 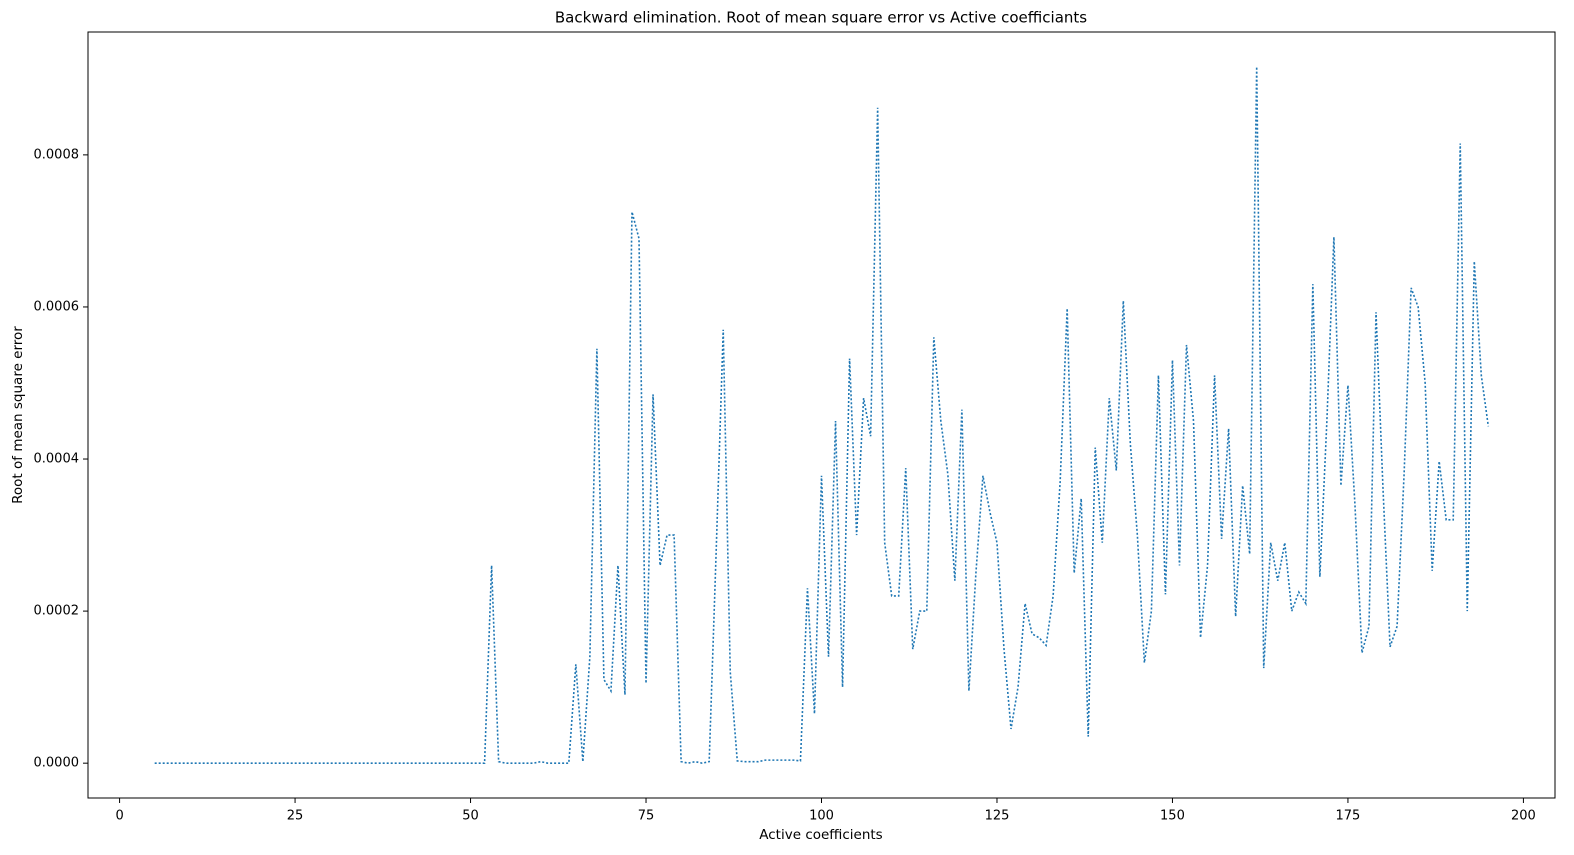 I want to click on y-tick-label: 0.0002, so click(x=57, y=611).